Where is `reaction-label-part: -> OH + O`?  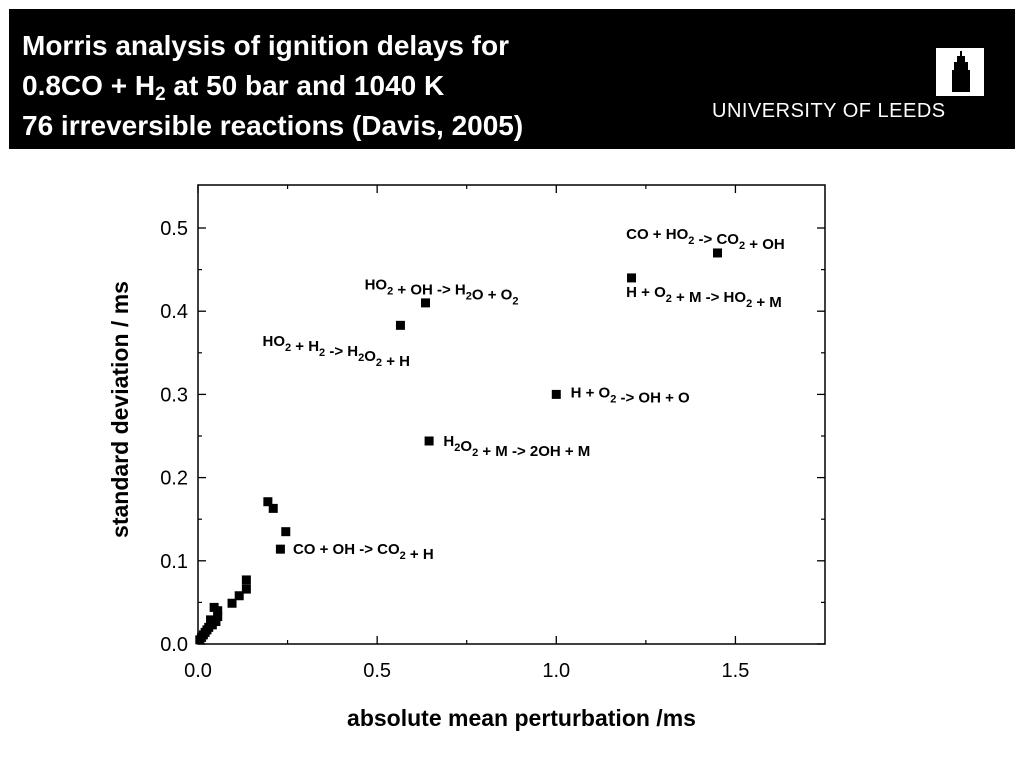
reaction-label-part: -> OH + O is located at coordinates (653, 398).